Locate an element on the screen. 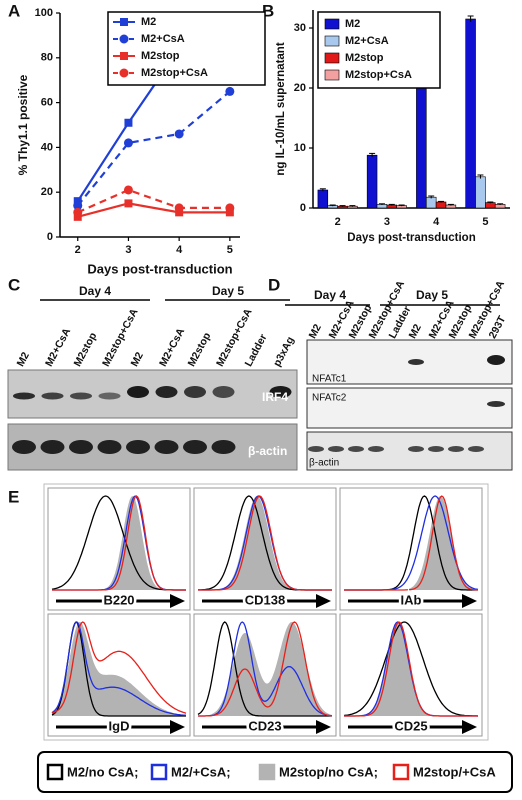 This screenshot has height=800, width=522. band-label: NFATc1 is located at coordinates (329, 379).